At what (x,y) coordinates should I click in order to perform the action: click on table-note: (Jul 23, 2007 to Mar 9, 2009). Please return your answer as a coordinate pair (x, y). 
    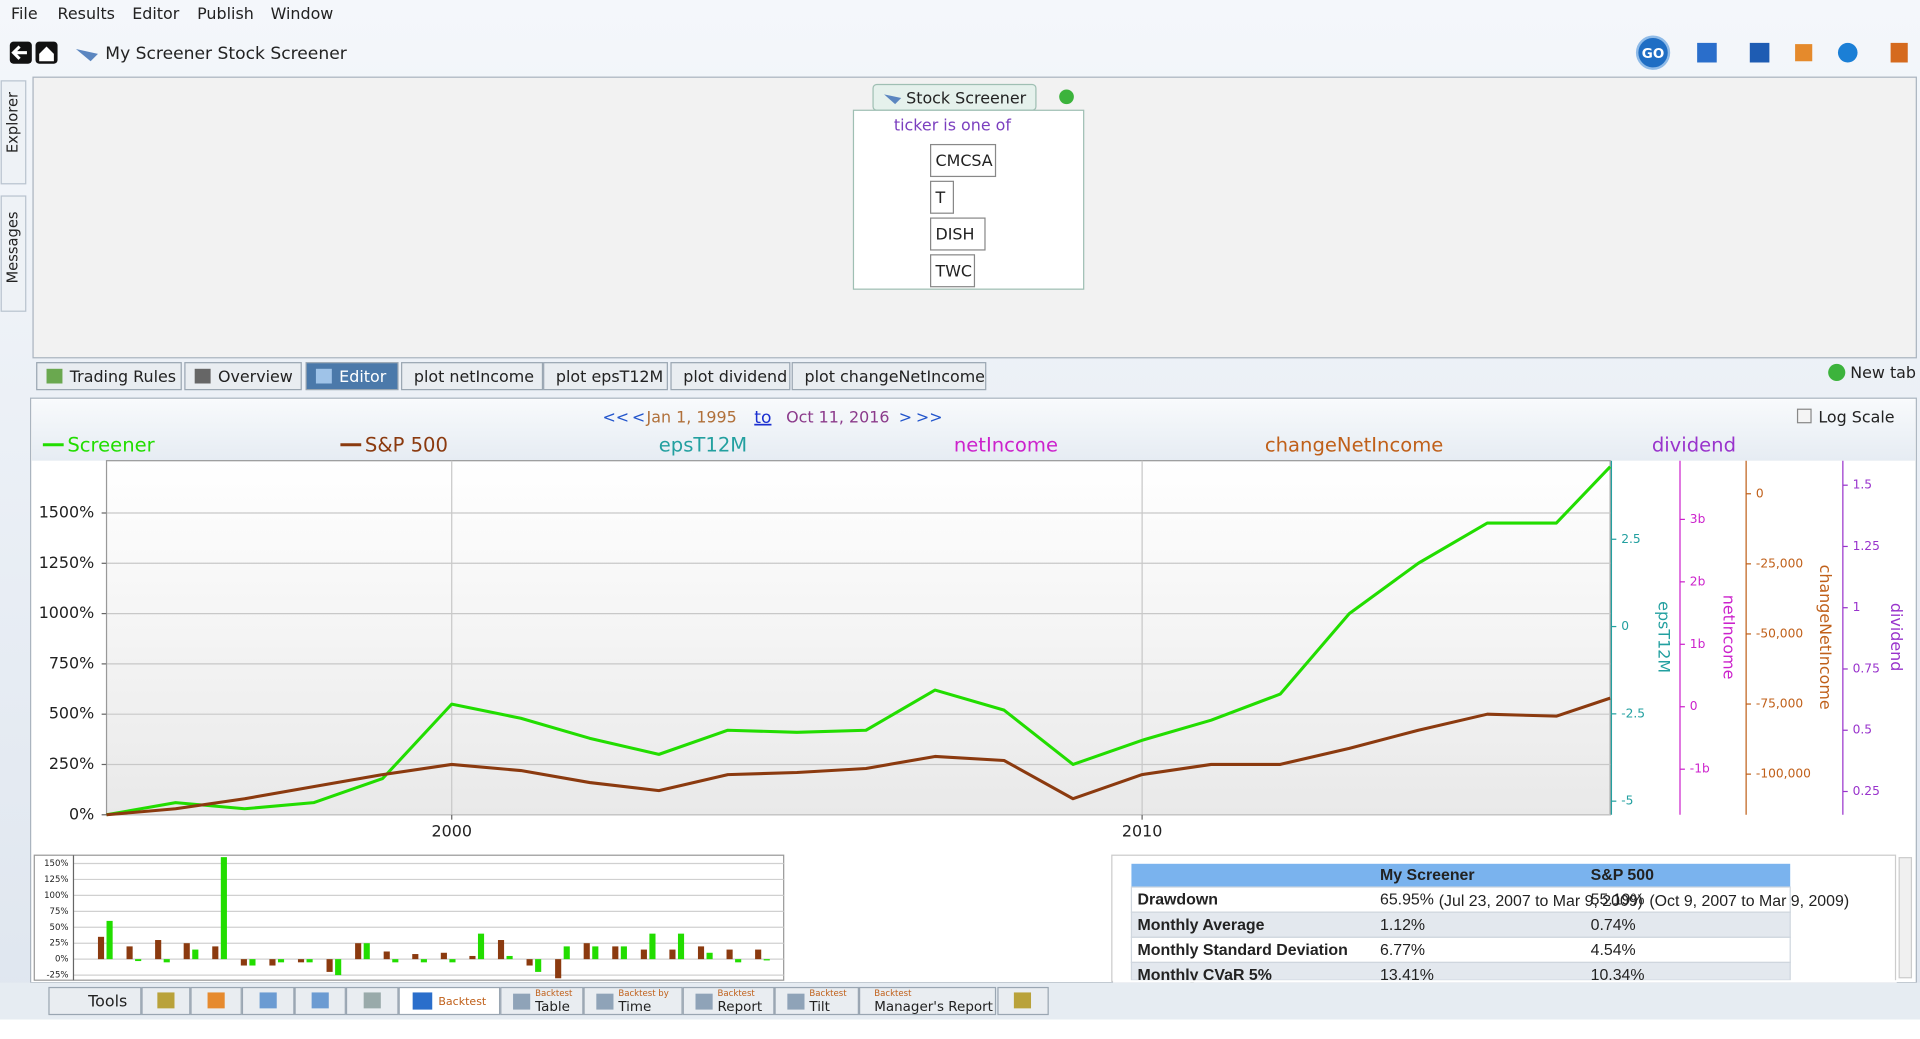
    Looking at the image, I should click on (1541, 901).